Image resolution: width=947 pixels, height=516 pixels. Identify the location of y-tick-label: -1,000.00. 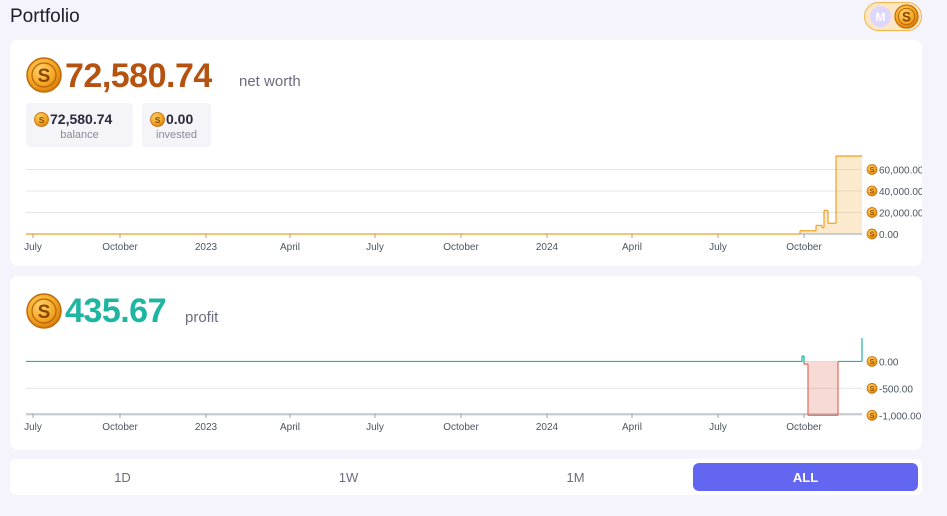
(900, 416).